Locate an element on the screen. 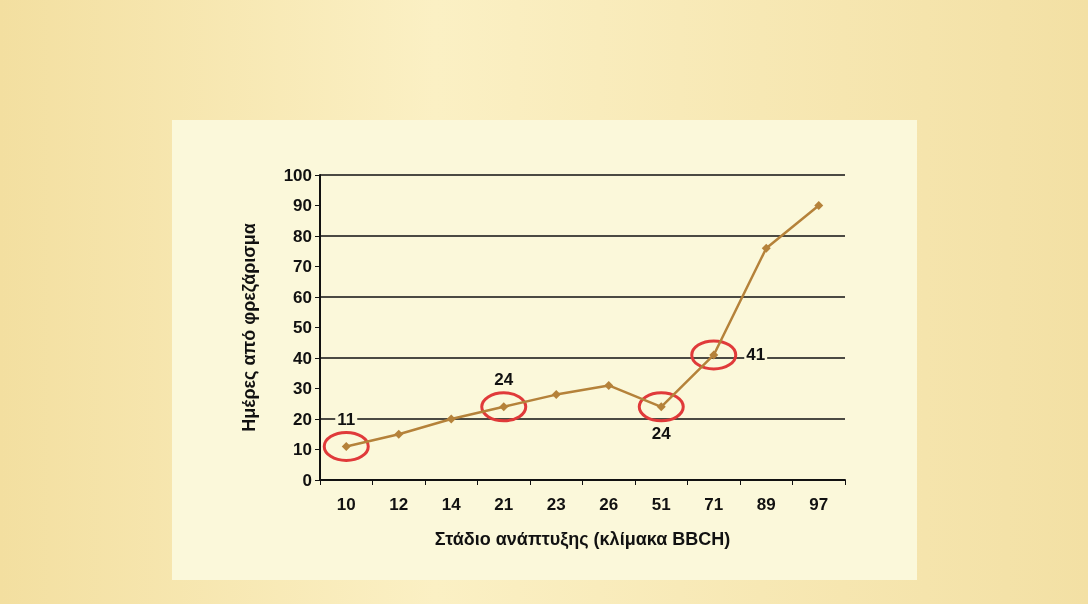  y-tick-label: 100 is located at coordinates (297, 175).